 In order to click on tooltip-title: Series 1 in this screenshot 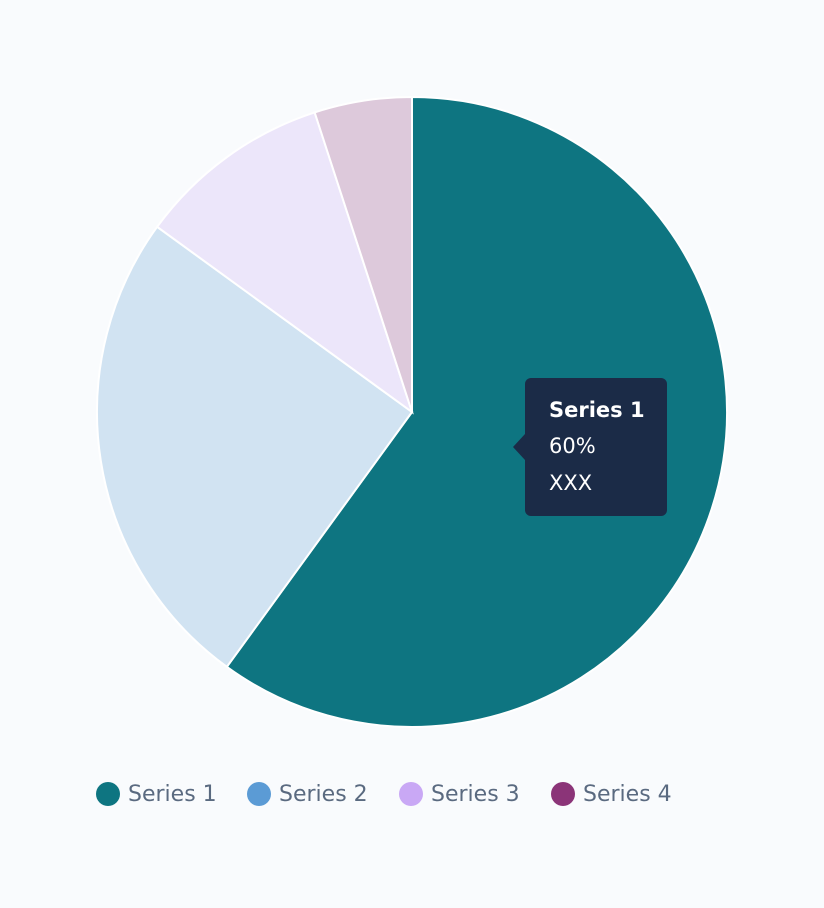, I will do `click(597, 410)`.